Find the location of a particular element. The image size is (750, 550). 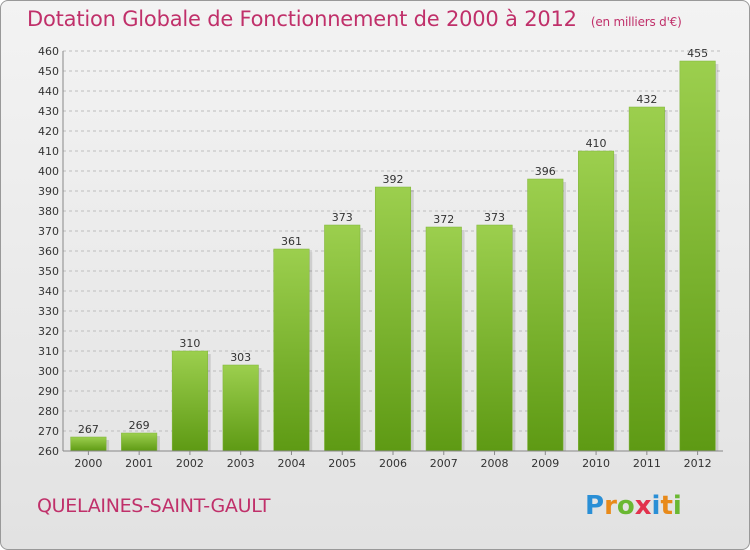

y-tick-label: 350 is located at coordinates (48, 271).